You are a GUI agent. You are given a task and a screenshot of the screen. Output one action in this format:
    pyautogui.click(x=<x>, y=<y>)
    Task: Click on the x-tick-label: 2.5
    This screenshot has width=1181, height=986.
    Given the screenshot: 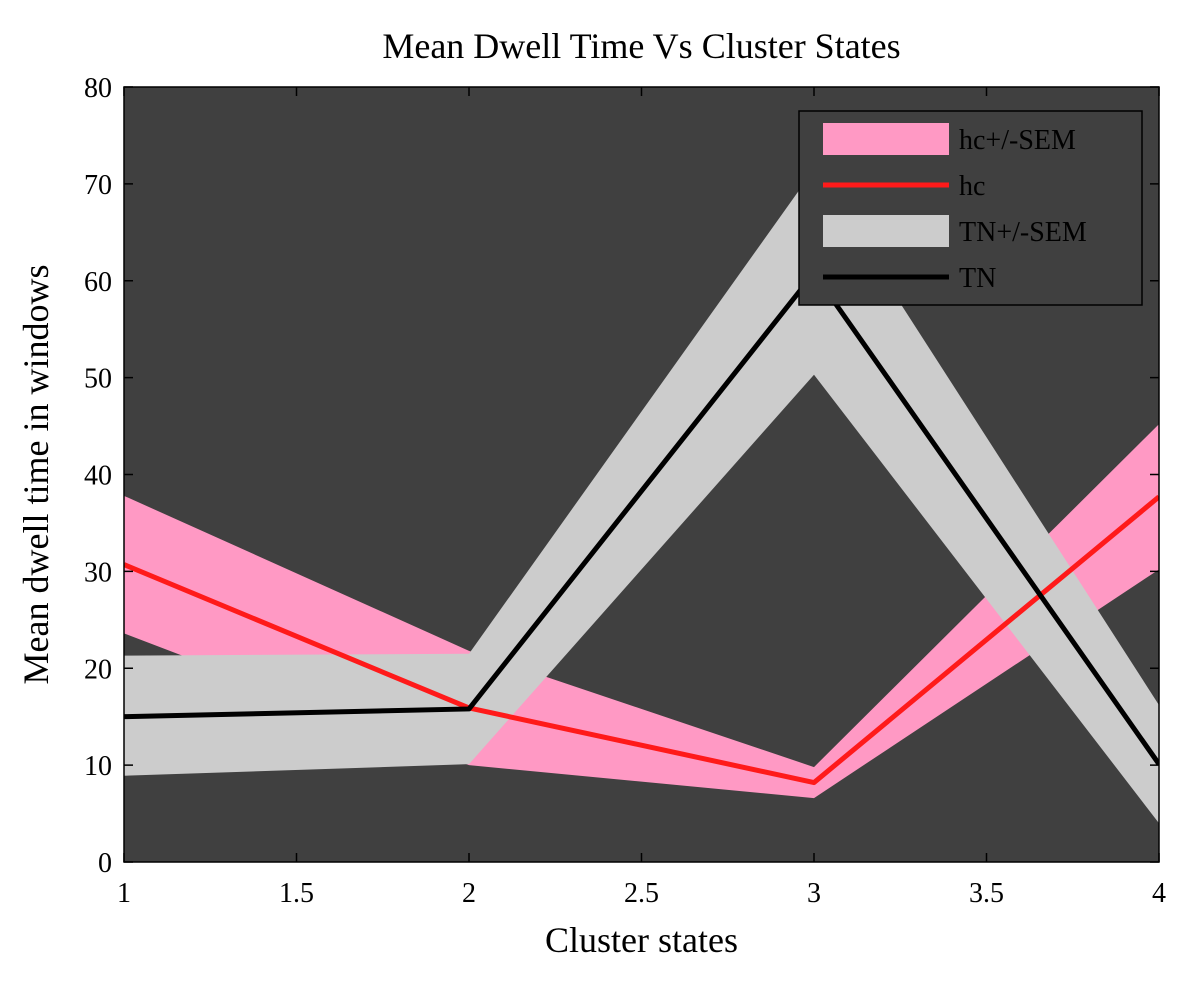 What is the action you would take?
    pyautogui.click(x=641, y=893)
    